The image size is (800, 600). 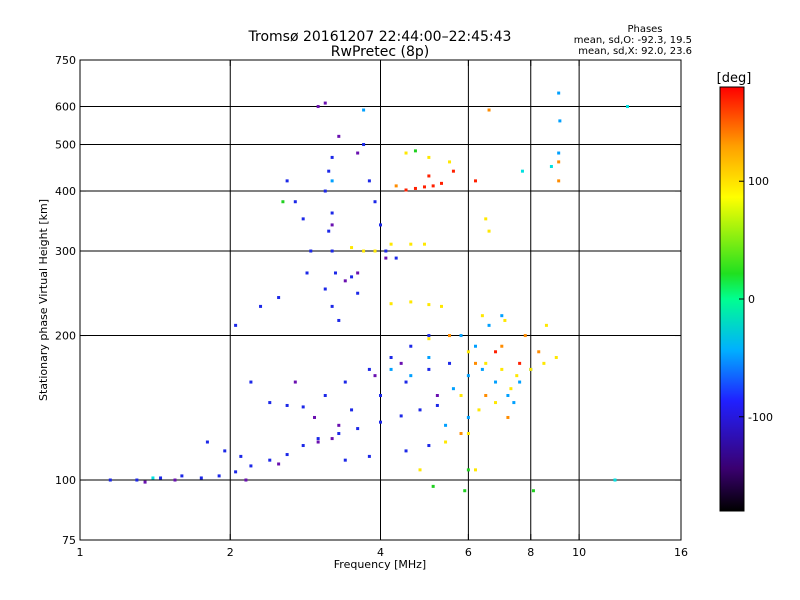 What do you see at coordinates (380, 37) in the screenshot?
I see `chart-title: Tromsø 20161207 22:44:00–22:45:43` at bounding box center [380, 37].